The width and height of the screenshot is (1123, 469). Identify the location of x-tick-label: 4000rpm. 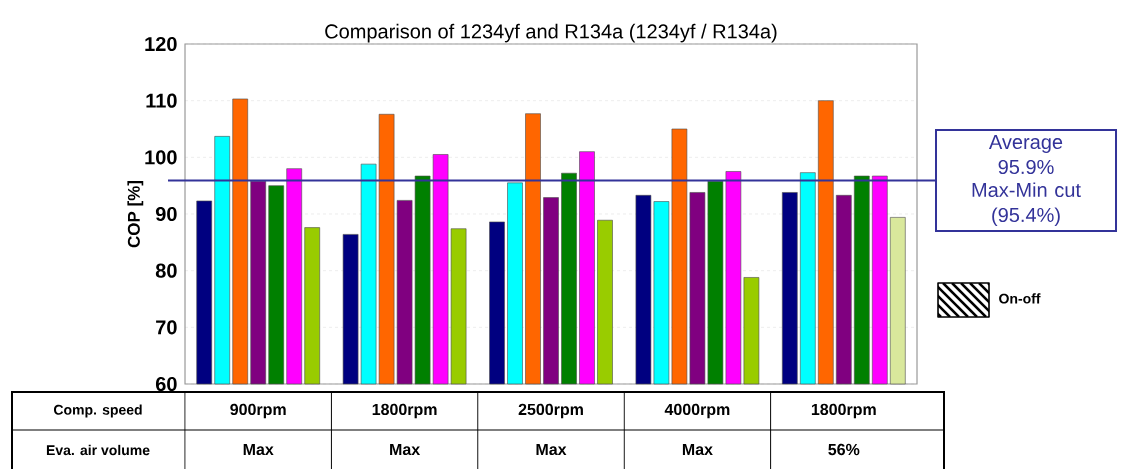
(697, 411).